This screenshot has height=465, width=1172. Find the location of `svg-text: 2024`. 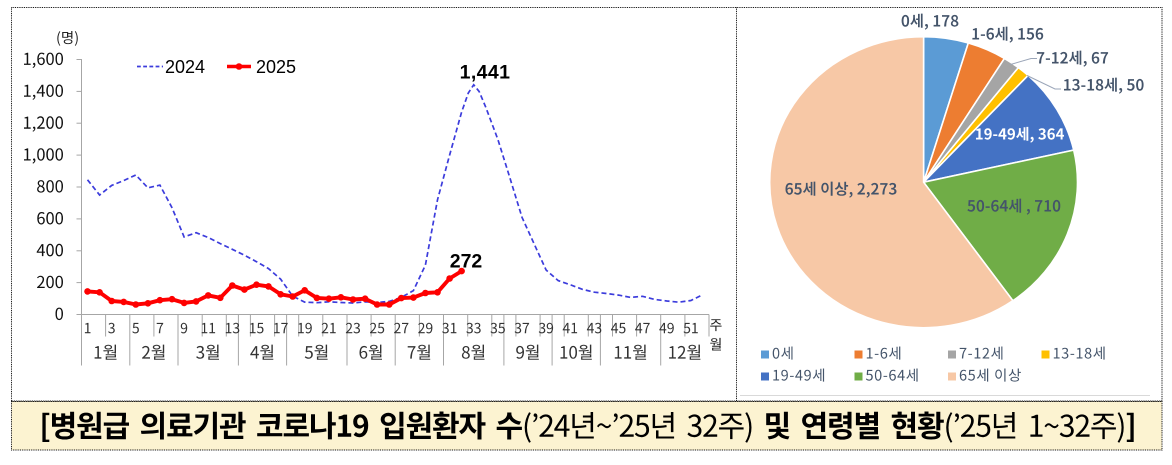

svg-text: 2024 is located at coordinates (185, 67).